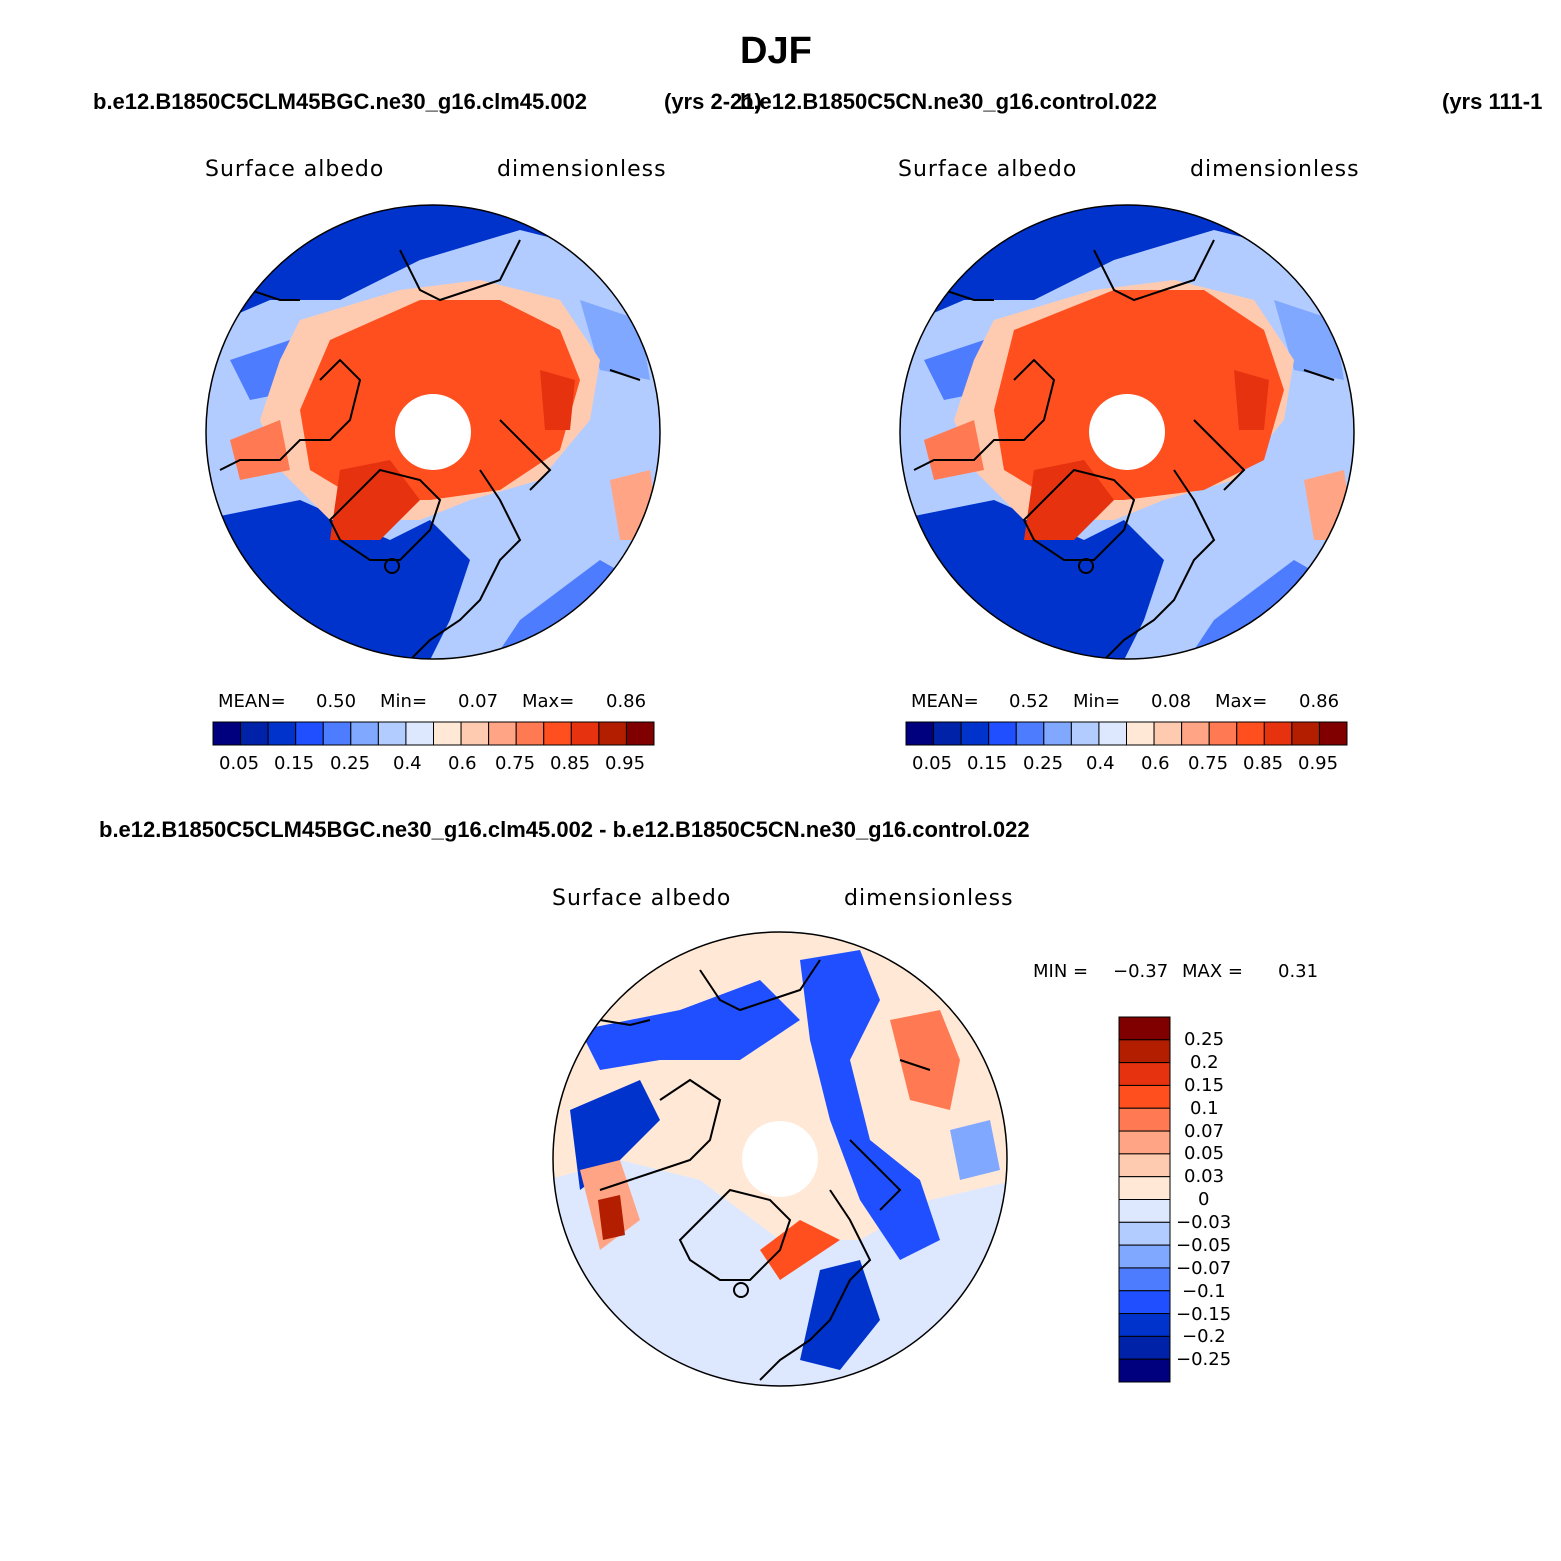 This screenshot has width=1561, height=1561. What do you see at coordinates (1155, 763) in the screenshot?
I see `cb2-tick: 0.6` at bounding box center [1155, 763].